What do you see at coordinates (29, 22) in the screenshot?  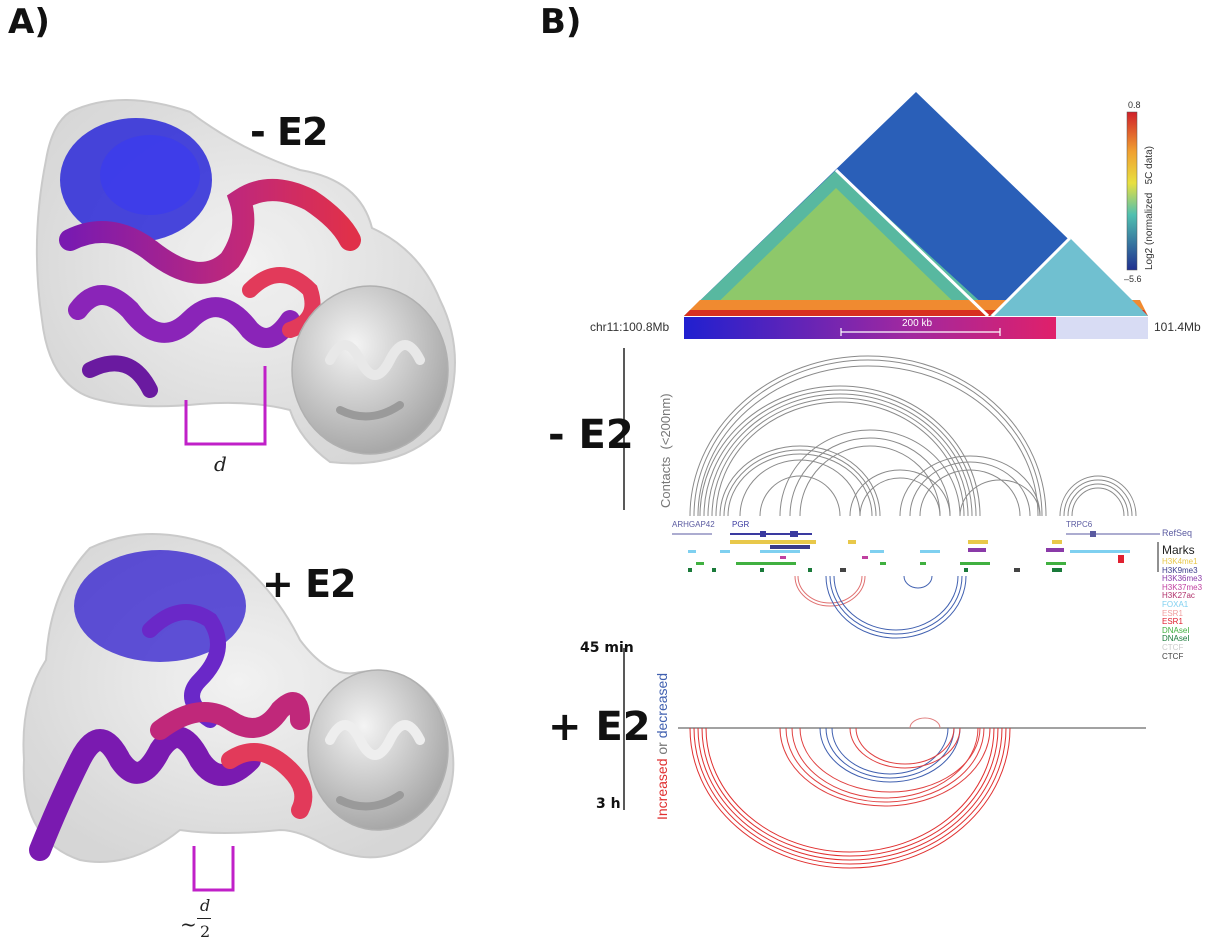 I see `panel-a-label: A)` at bounding box center [29, 22].